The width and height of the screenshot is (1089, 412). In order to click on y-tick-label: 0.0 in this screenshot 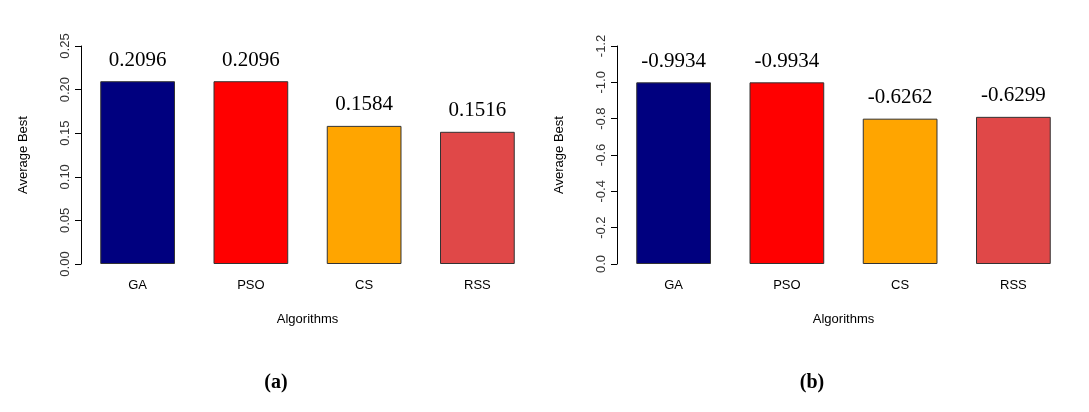, I will do `click(600, 264)`.